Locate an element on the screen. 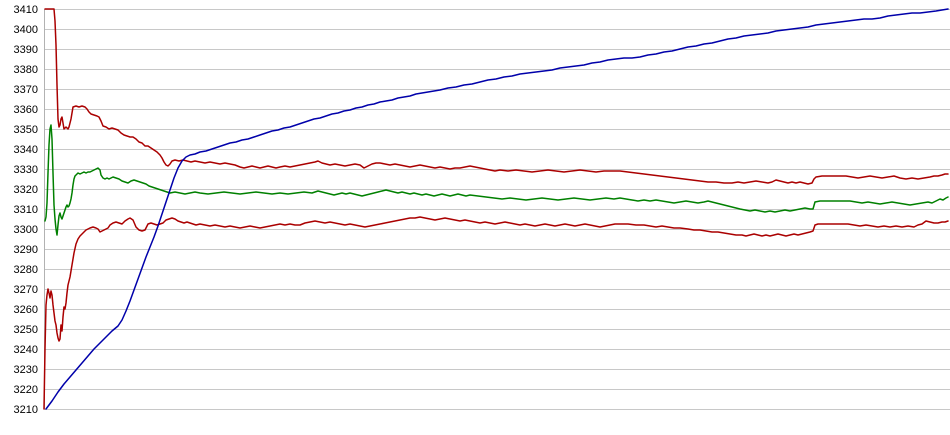  y-axis-tick-label: 3370 is located at coordinates (26, 90).